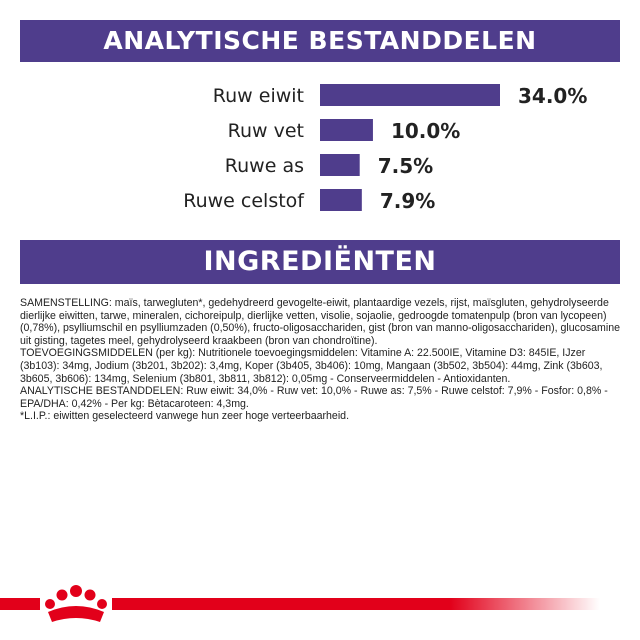 This screenshot has width=640, height=640. What do you see at coordinates (266, 131) in the screenshot?
I see `category-label: Ruw vet` at bounding box center [266, 131].